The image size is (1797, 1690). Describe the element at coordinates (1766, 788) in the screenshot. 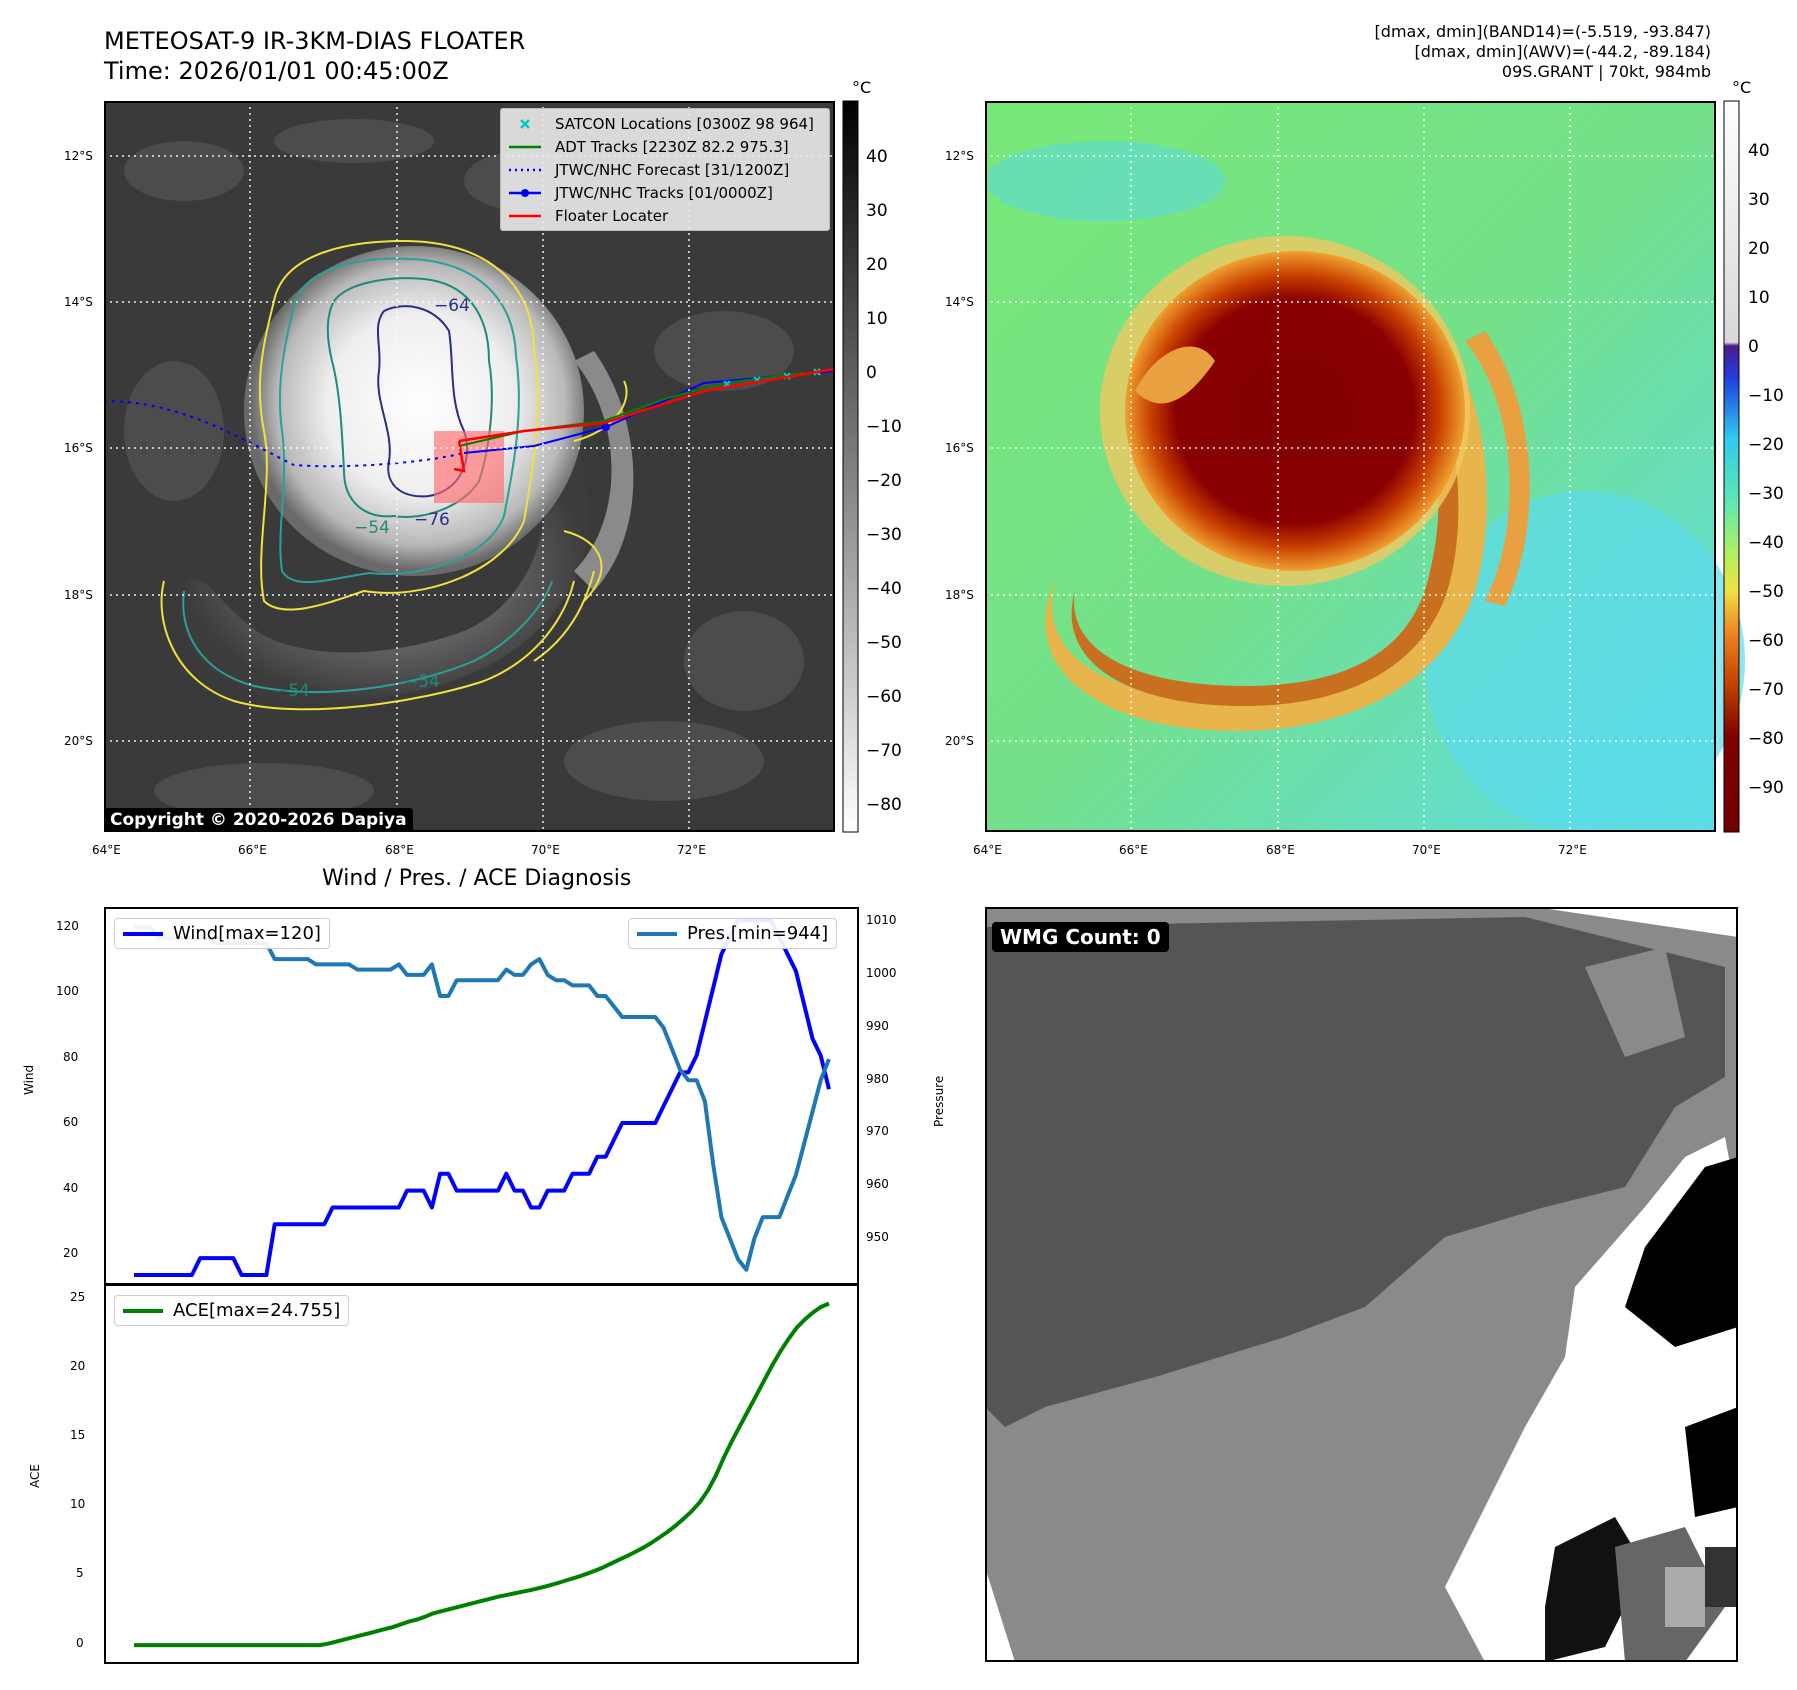

I see `cb-tick: −90` at that location.